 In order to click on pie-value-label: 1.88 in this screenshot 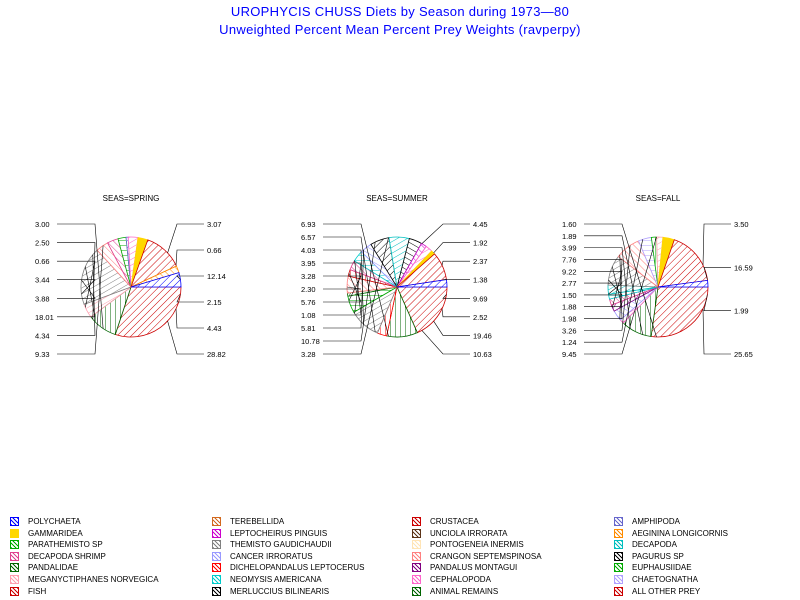, I will do `click(569, 307)`.